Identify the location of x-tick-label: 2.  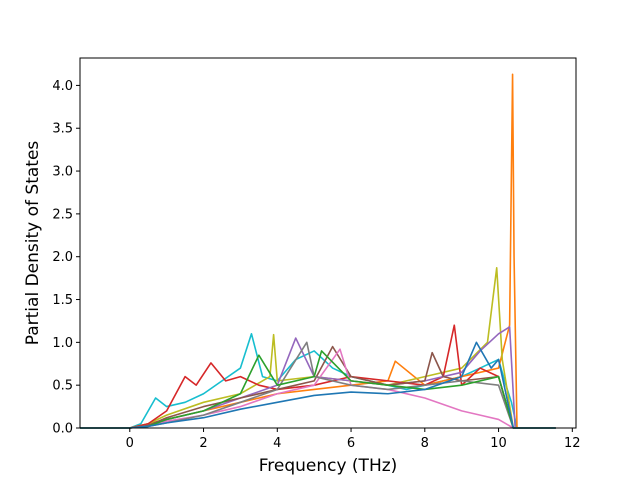
(203, 443).